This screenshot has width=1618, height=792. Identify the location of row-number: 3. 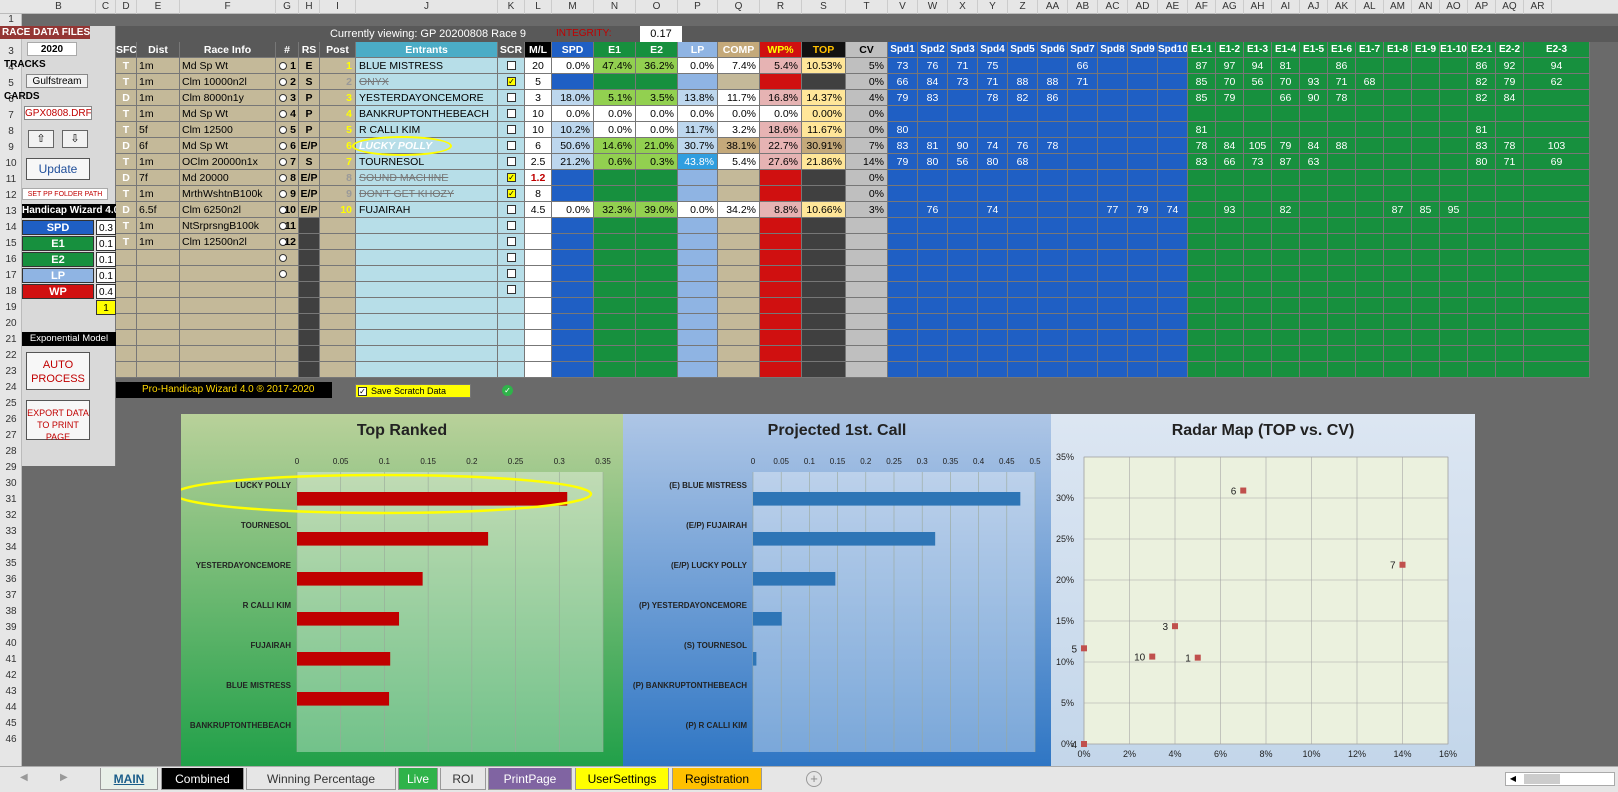
(11, 51).